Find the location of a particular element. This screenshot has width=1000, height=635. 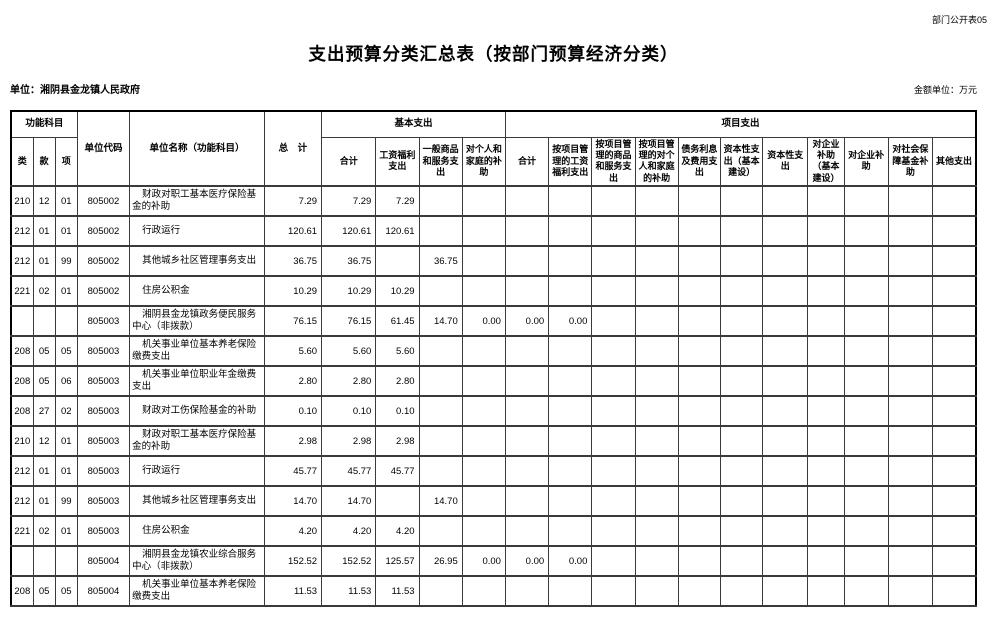

cell-unit-name: 机关事业单位职业年金缴费支出 is located at coordinates (197, 381).